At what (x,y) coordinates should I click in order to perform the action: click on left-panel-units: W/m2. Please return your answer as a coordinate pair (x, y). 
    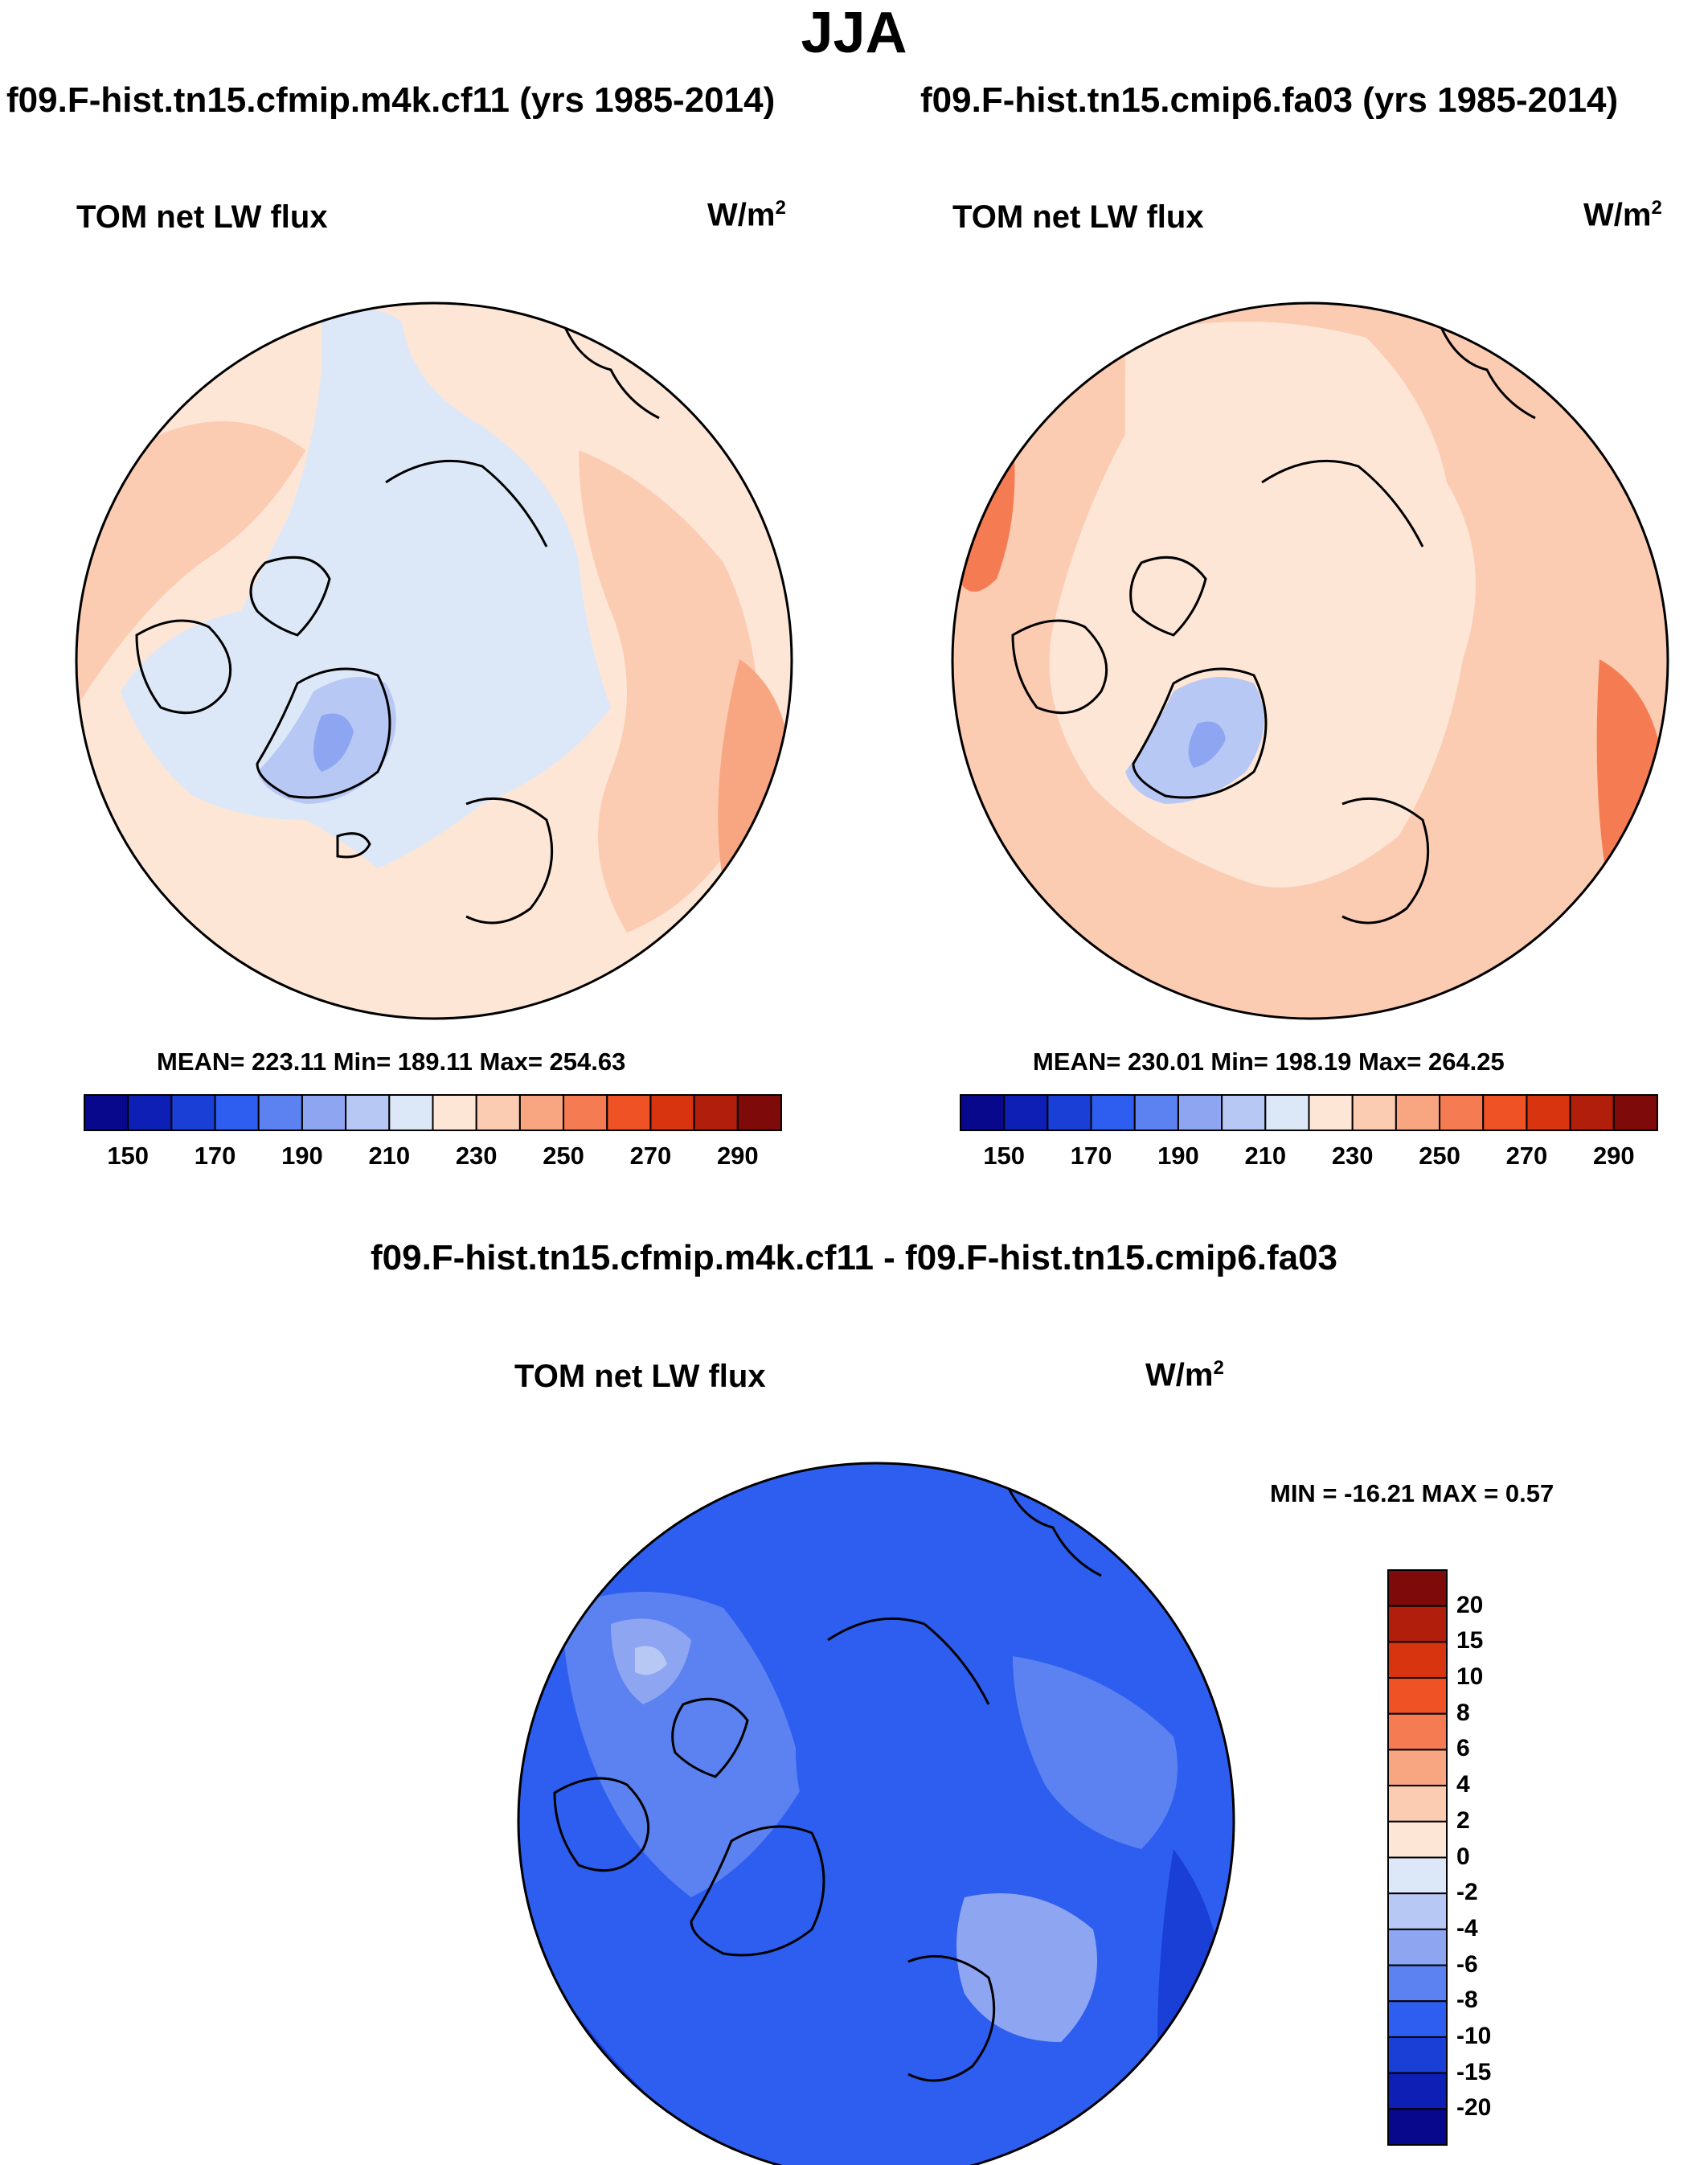
    Looking at the image, I should click on (746, 215).